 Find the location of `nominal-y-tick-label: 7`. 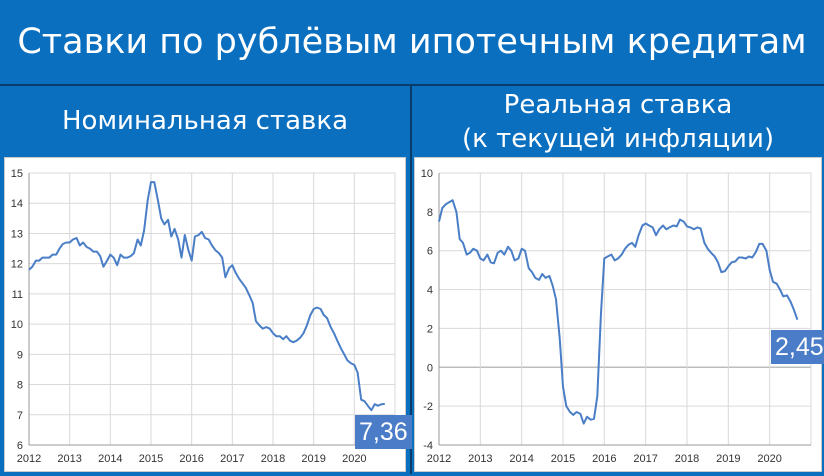

nominal-y-tick-label: 7 is located at coordinates (20, 416).